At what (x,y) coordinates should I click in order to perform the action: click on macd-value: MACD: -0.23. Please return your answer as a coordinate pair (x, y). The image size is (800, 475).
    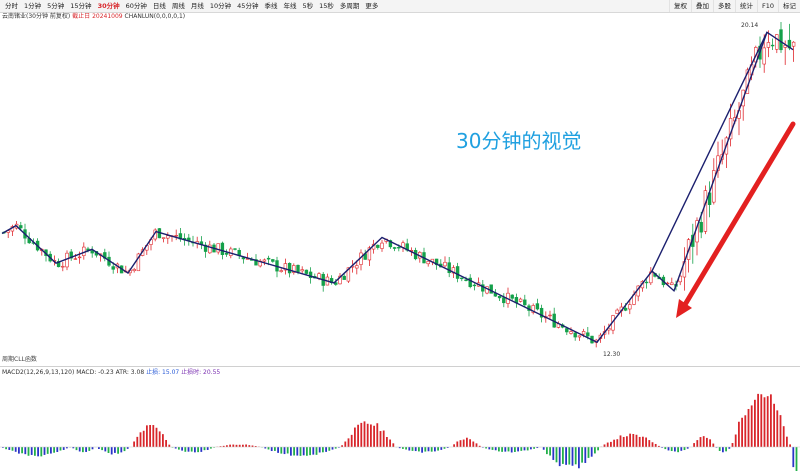
    Looking at the image, I should click on (94, 372).